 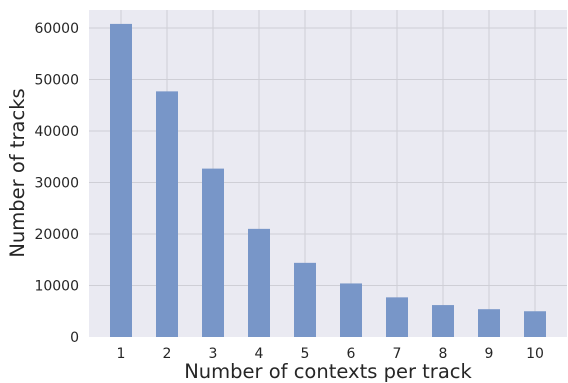 What do you see at coordinates (74, 338) in the screenshot?
I see `y-tick-label-0: 0` at bounding box center [74, 338].